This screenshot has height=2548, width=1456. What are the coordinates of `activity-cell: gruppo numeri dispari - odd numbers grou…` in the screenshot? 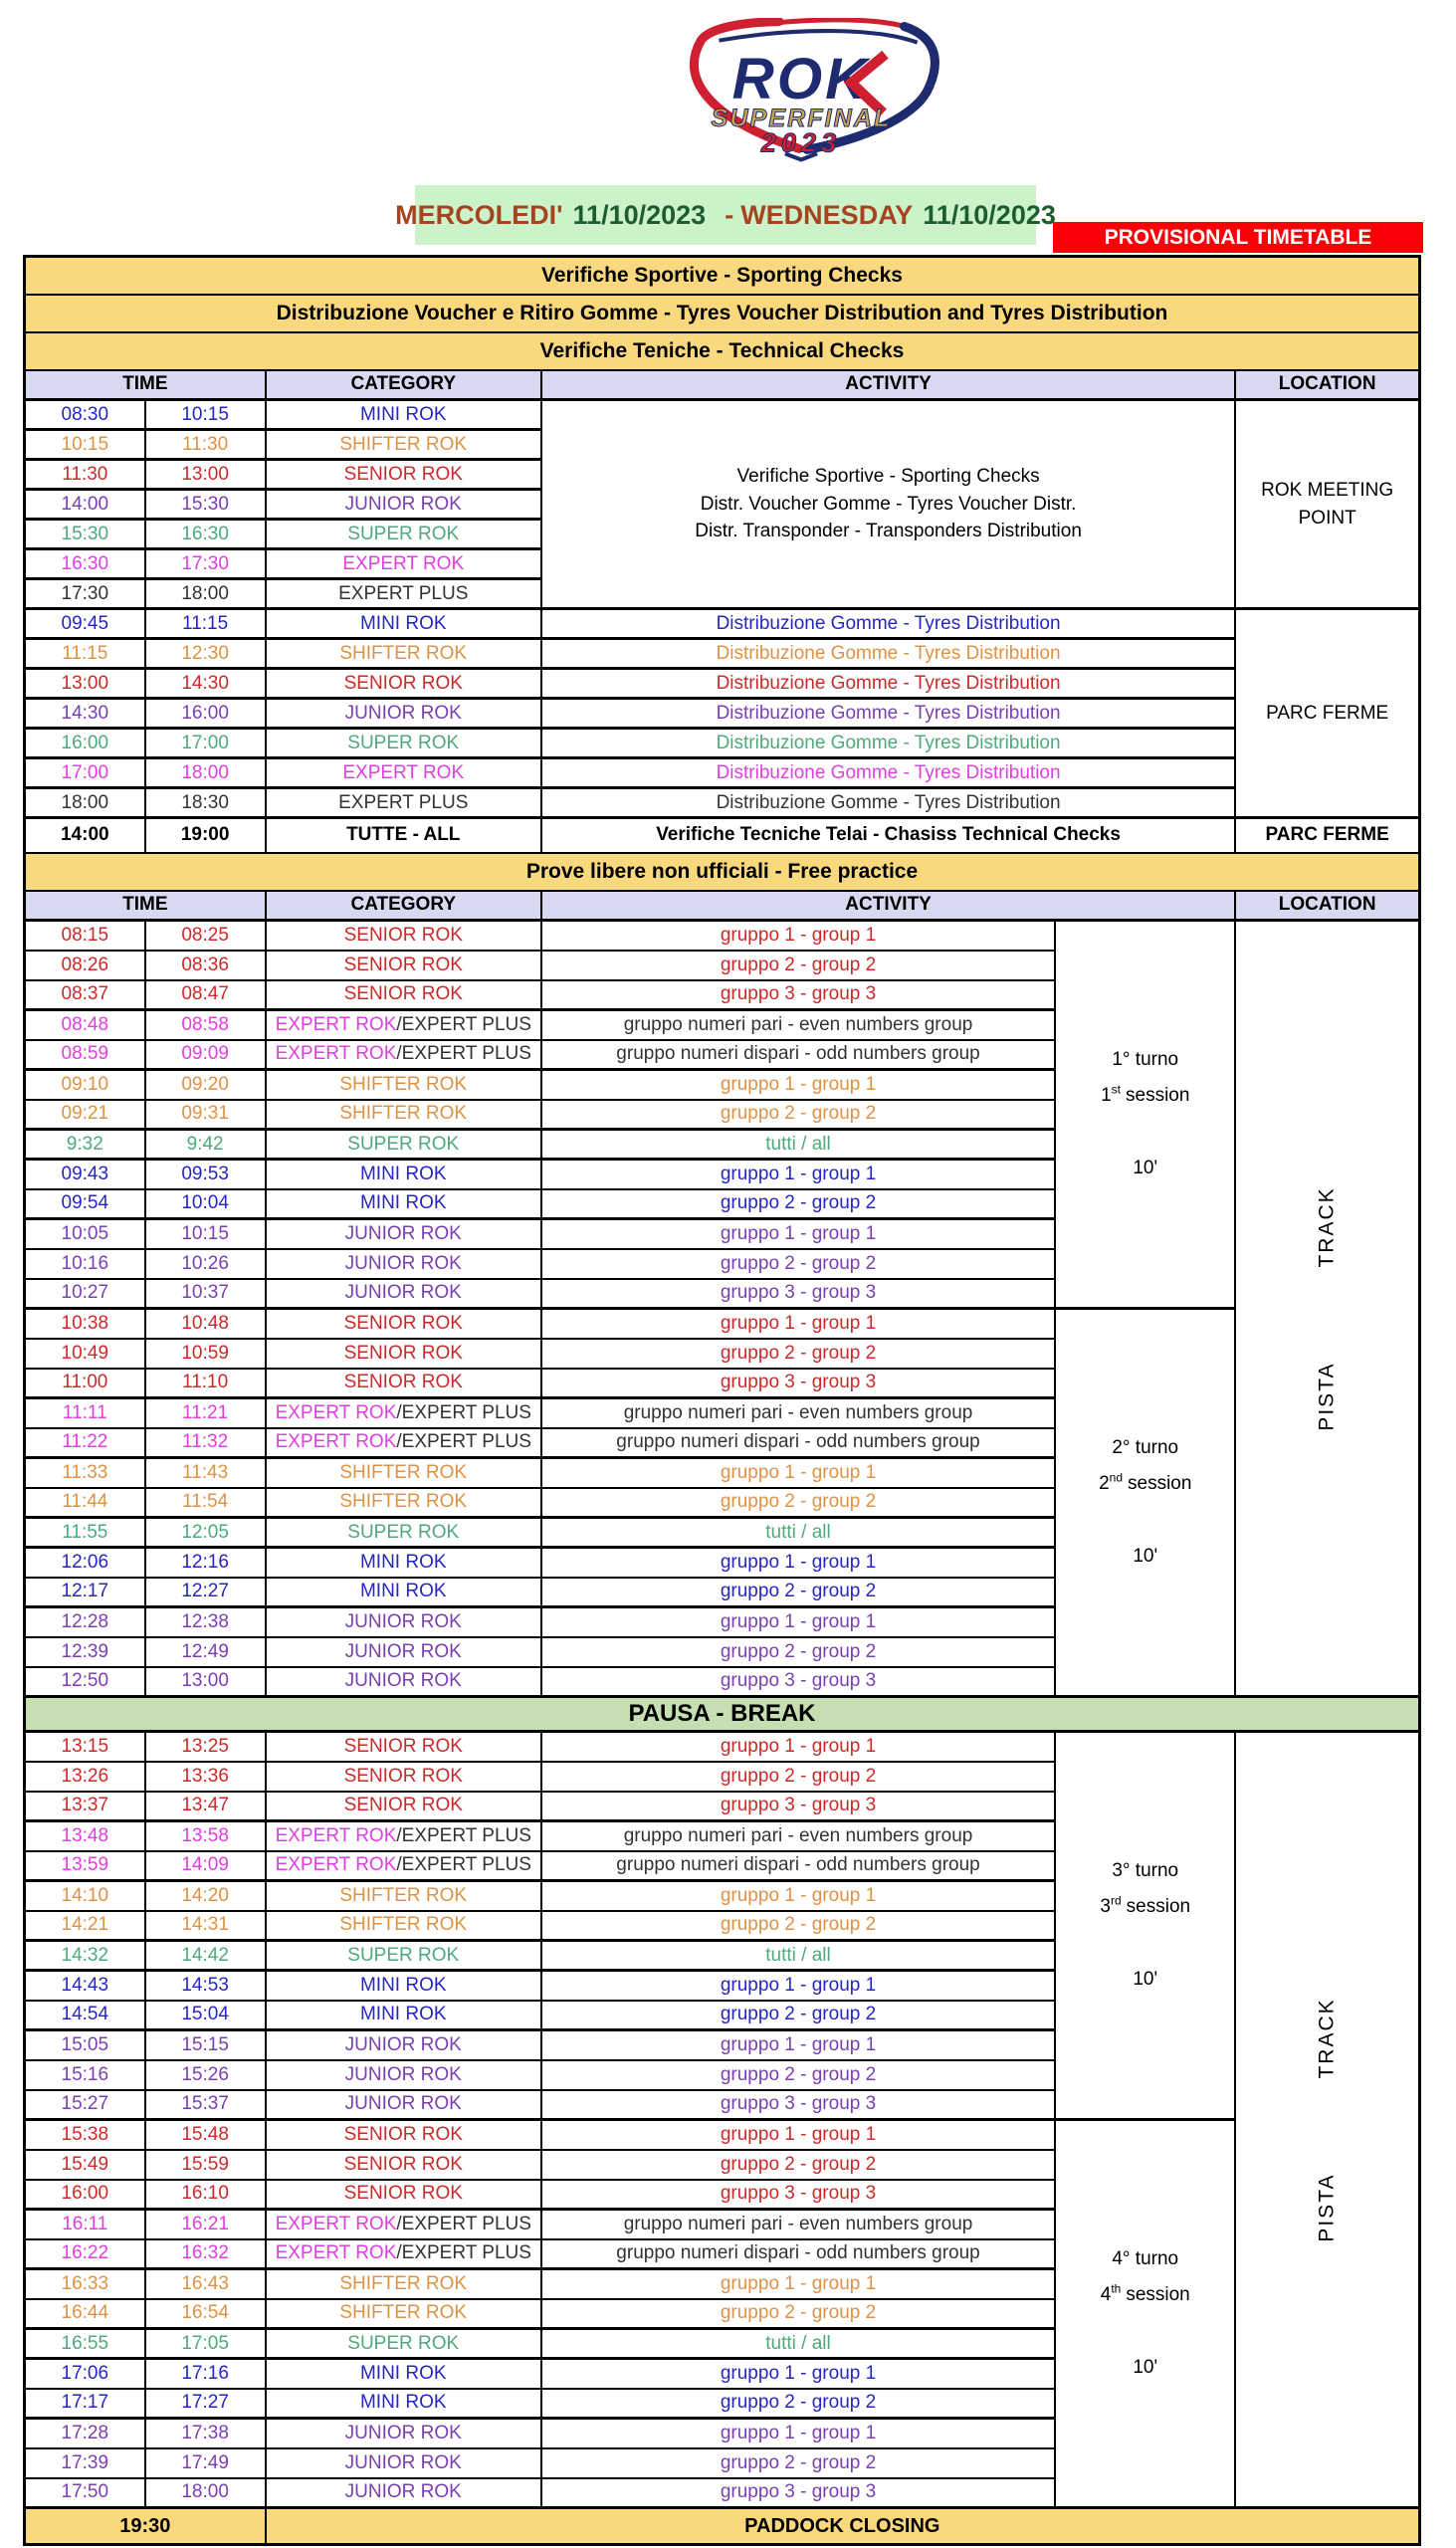 It's located at (798, 1442).